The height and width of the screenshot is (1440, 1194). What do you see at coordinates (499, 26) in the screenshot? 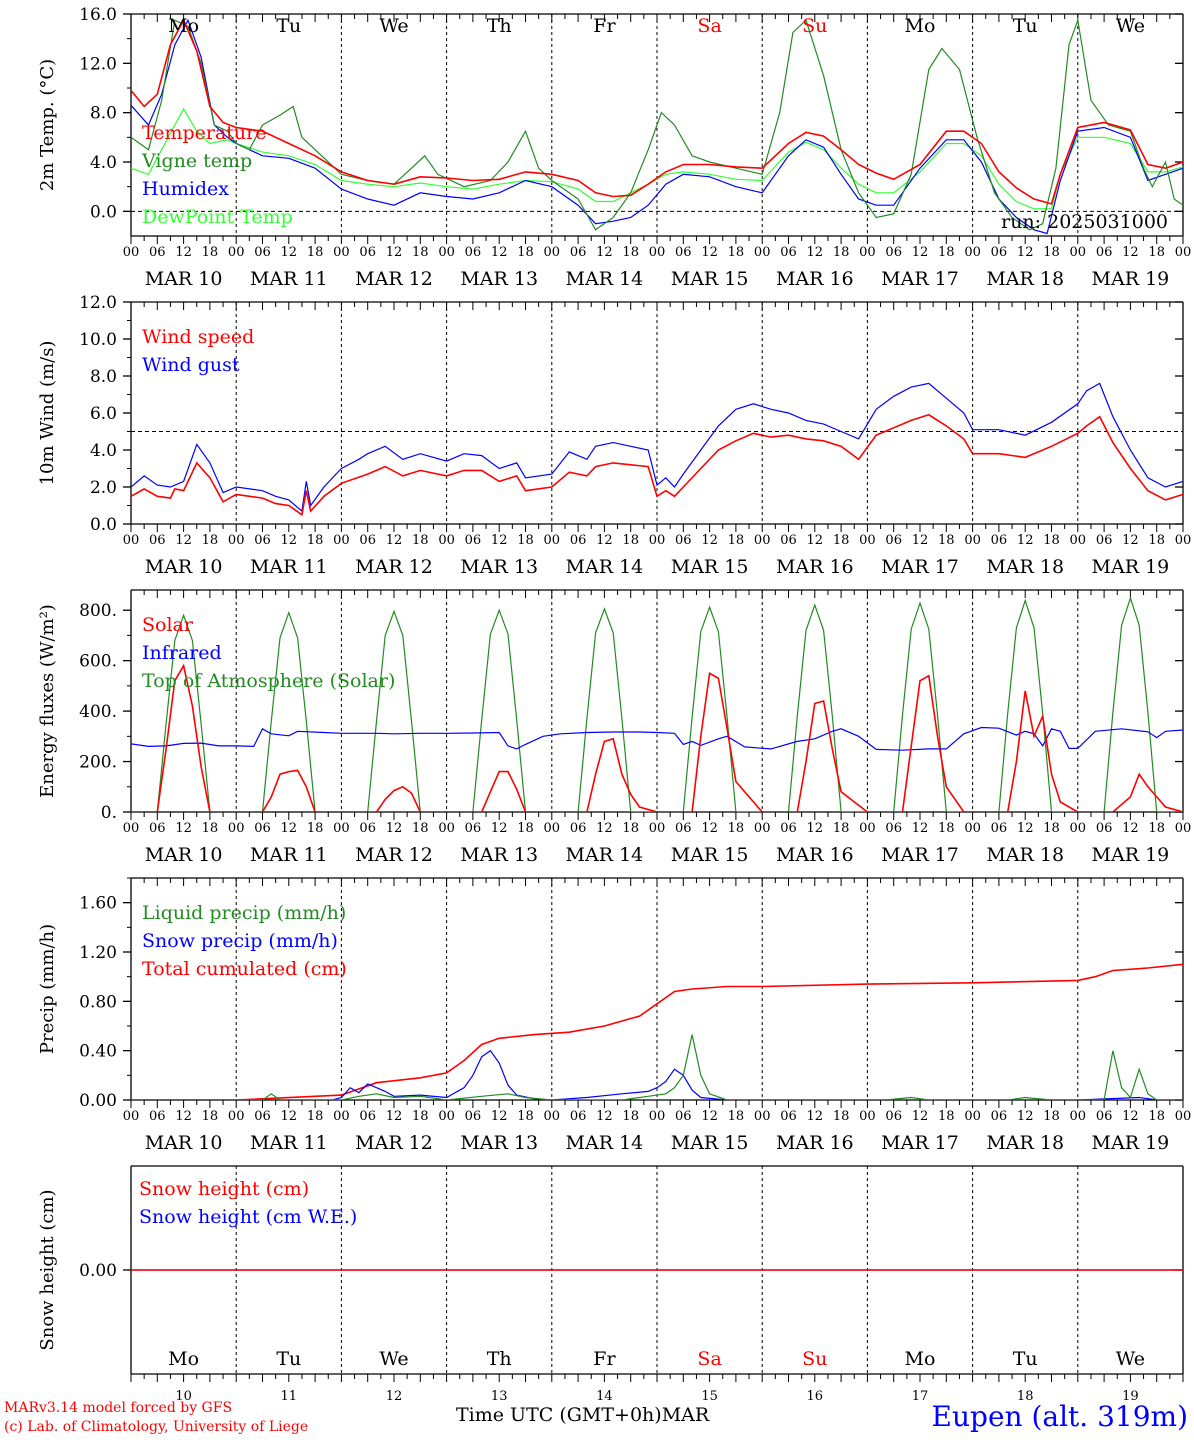
I see `weekday-label: Th` at bounding box center [499, 26].